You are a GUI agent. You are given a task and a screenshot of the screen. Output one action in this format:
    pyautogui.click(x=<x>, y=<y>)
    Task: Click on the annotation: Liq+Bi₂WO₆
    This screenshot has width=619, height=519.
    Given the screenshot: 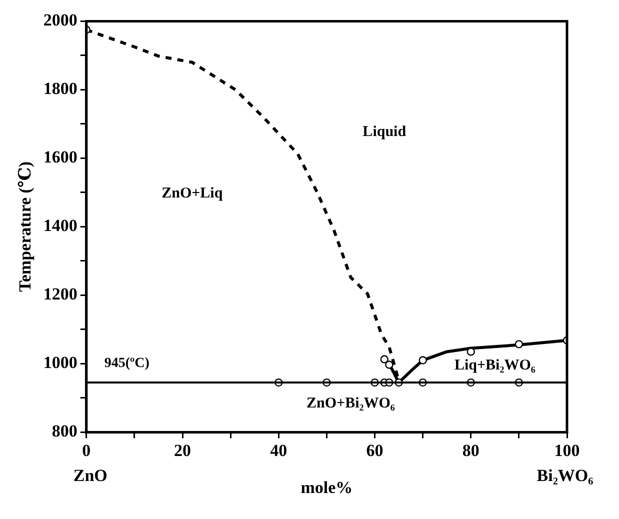 What is the action you would take?
    pyautogui.click(x=495, y=365)
    